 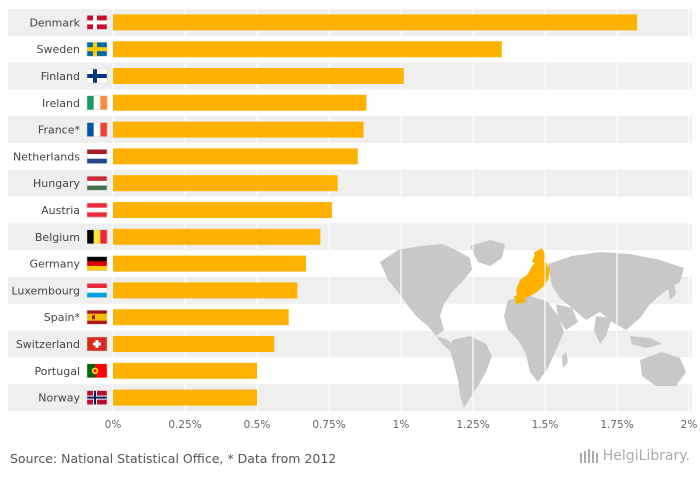 I want to click on flag-ireland-icon, so click(x=97, y=103).